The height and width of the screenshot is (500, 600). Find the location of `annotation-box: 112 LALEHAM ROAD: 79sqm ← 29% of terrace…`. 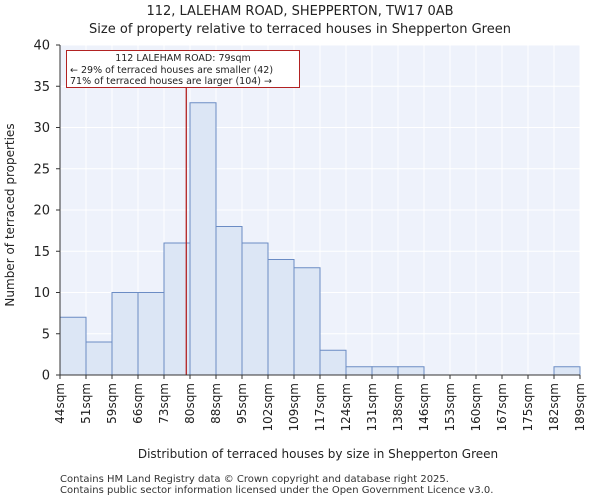

annotation-box: 112 LALEHAM ROAD: 79sqm ← 29% of terrace… is located at coordinates (183, 69).